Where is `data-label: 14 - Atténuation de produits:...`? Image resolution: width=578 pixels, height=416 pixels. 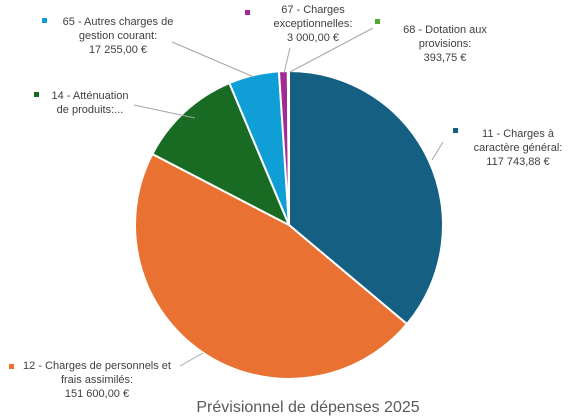 data-label: 14 - Atténuation de produits:... is located at coordinates (89, 103).